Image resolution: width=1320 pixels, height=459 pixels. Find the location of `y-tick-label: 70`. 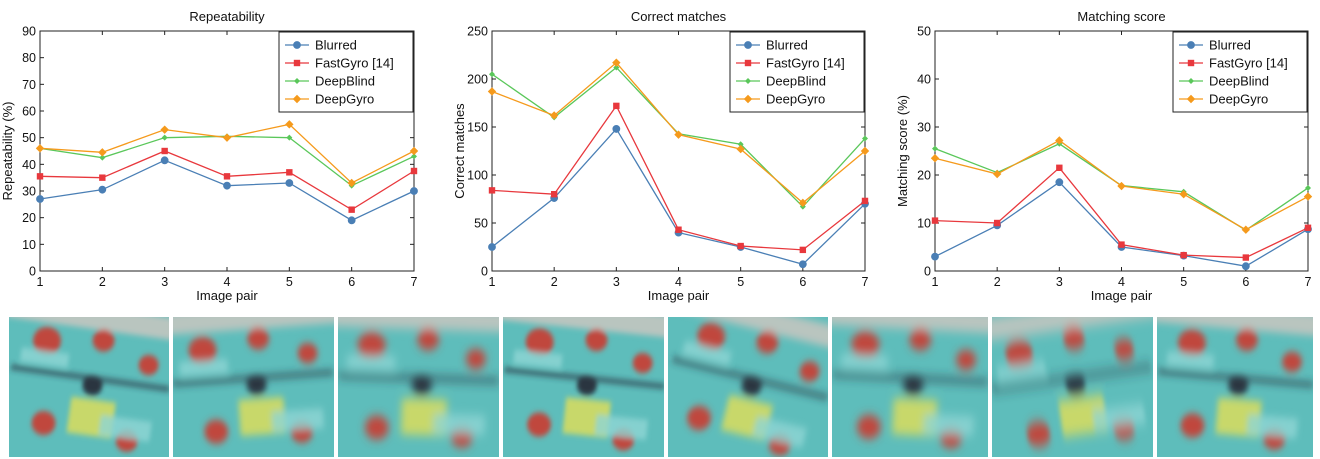

y-tick-label: 70 is located at coordinates (29, 85).